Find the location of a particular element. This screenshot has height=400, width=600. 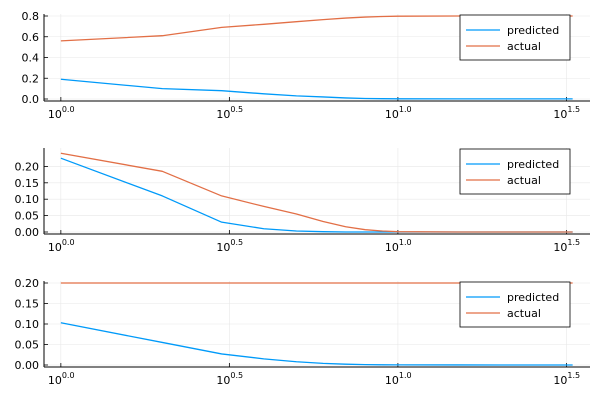

y-tick-label-2: 0.4 is located at coordinates (31, 58).